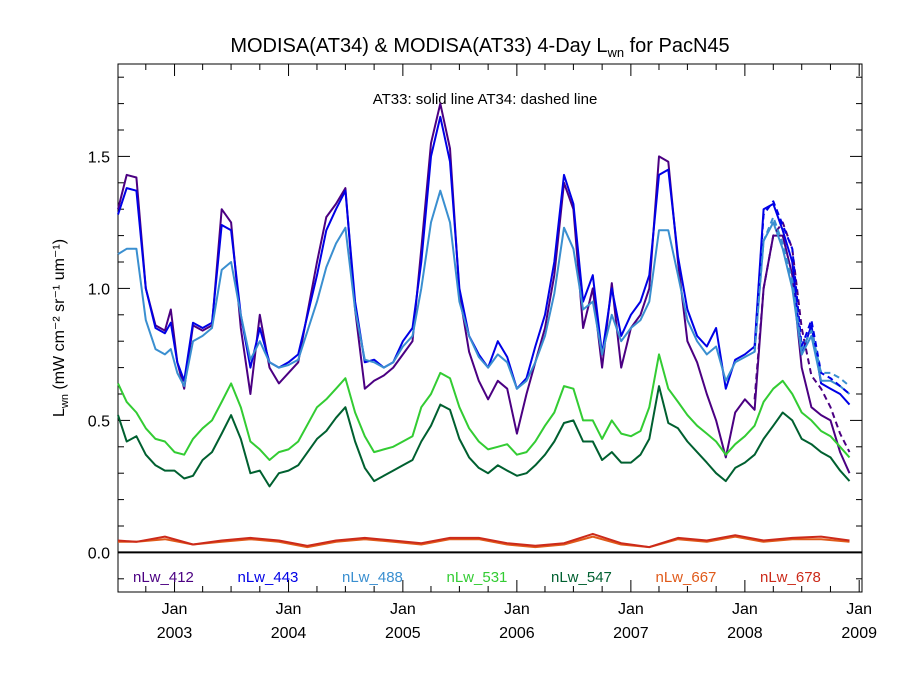 Image resolution: width=900 pixels, height=675 pixels. Describe the element at coordinates (745, 633) in the screenshot. I see `x-tick-year: 2008` at that location.